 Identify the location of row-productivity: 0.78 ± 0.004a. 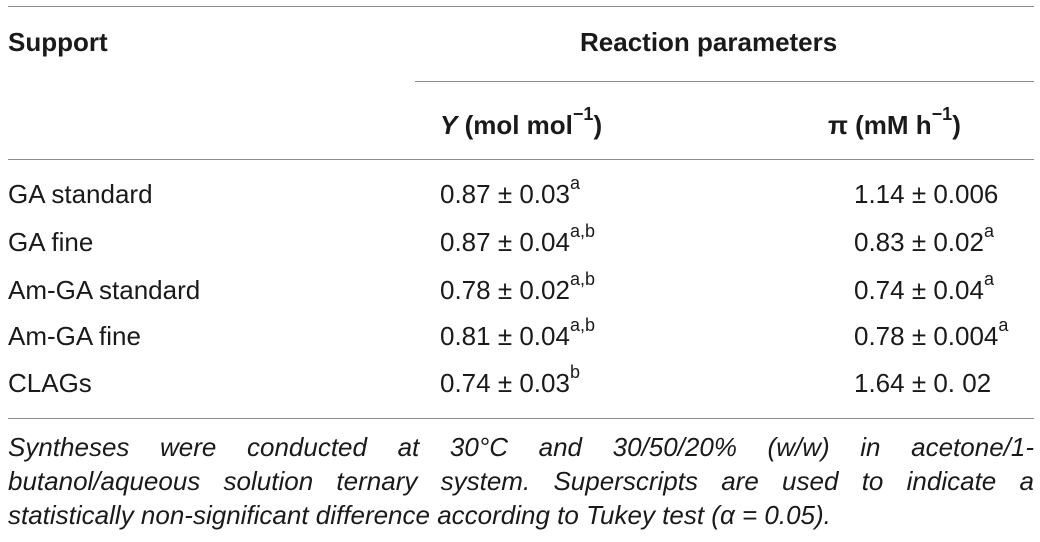
(931, 333).